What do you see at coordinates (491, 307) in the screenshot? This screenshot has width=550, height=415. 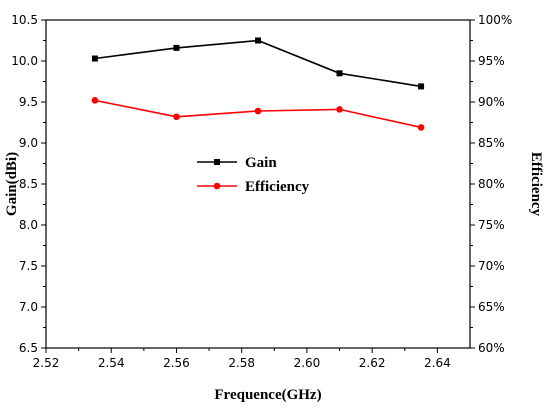 I see `y2-tick-label: 65%` at bounding box center [491, 307].